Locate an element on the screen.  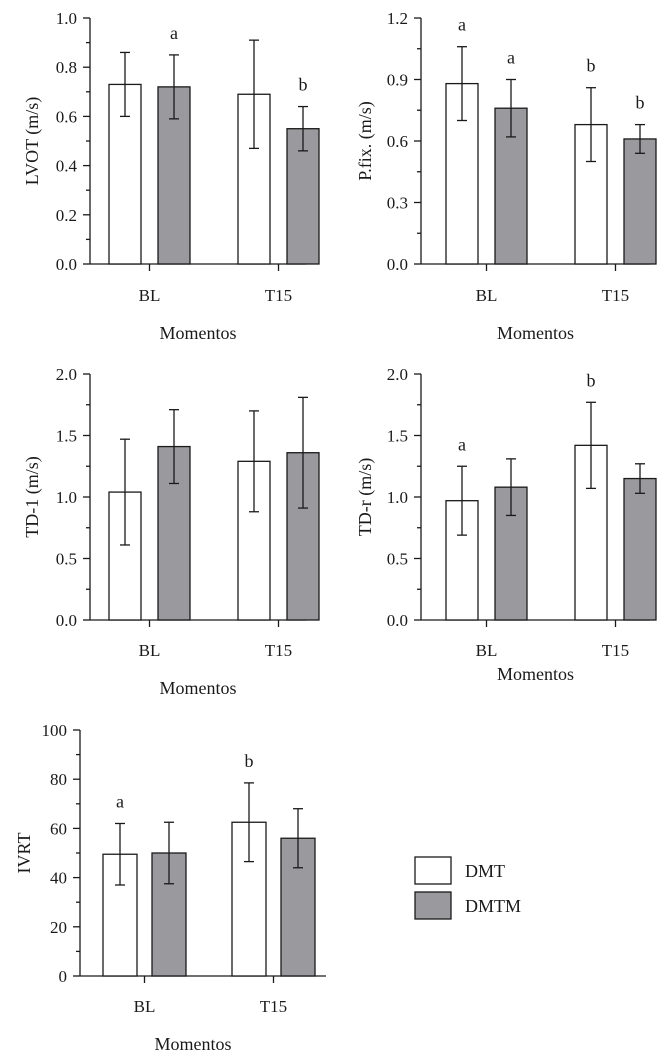
legend-label-dmt: DMT is located at coordinates (485, 871).